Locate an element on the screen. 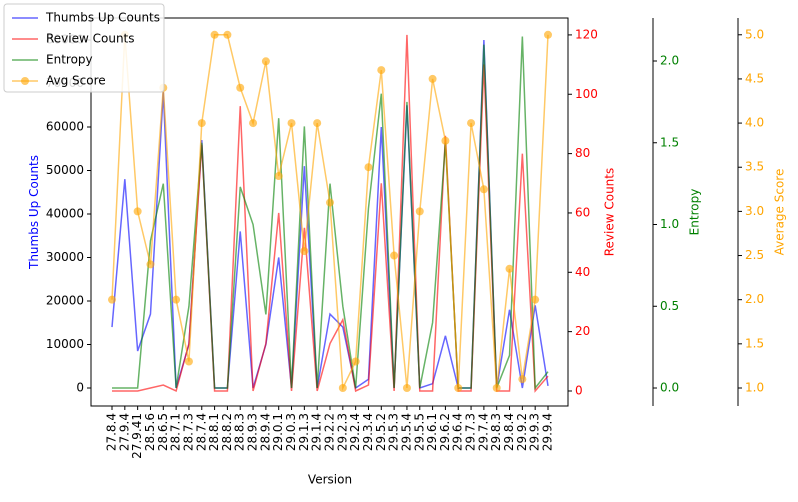  y-axis-label: Thumbs Up Counts is located at coordinates (34, 212).